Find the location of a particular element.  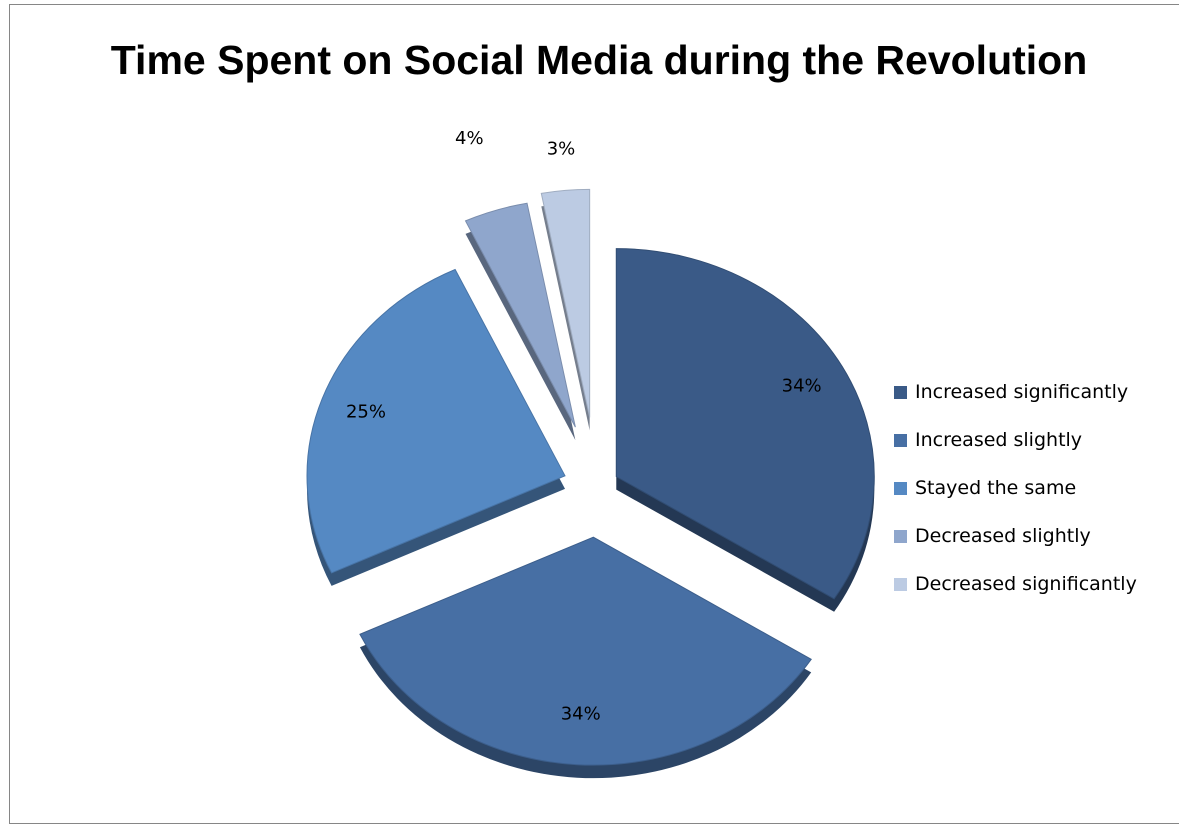

legend-item: Increased slightly is located at coordinates (1015, 440).